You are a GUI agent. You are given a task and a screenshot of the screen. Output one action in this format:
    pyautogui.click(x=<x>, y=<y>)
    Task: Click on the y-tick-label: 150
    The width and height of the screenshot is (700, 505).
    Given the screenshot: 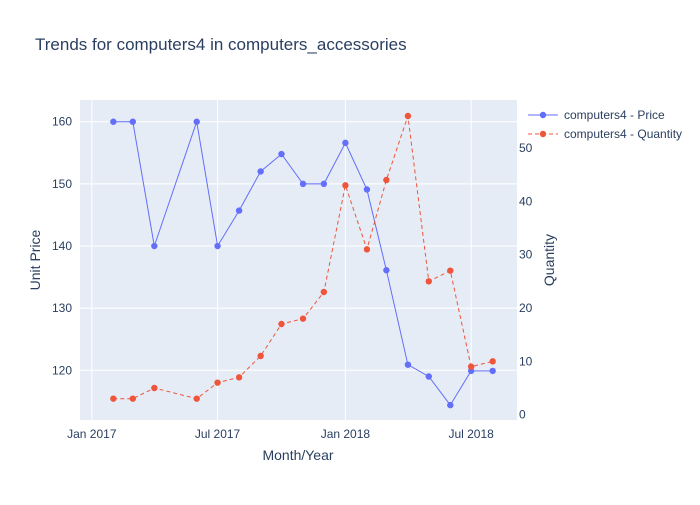 What is the action you would take?
    pyautogui.click(x=62, y=184)
    